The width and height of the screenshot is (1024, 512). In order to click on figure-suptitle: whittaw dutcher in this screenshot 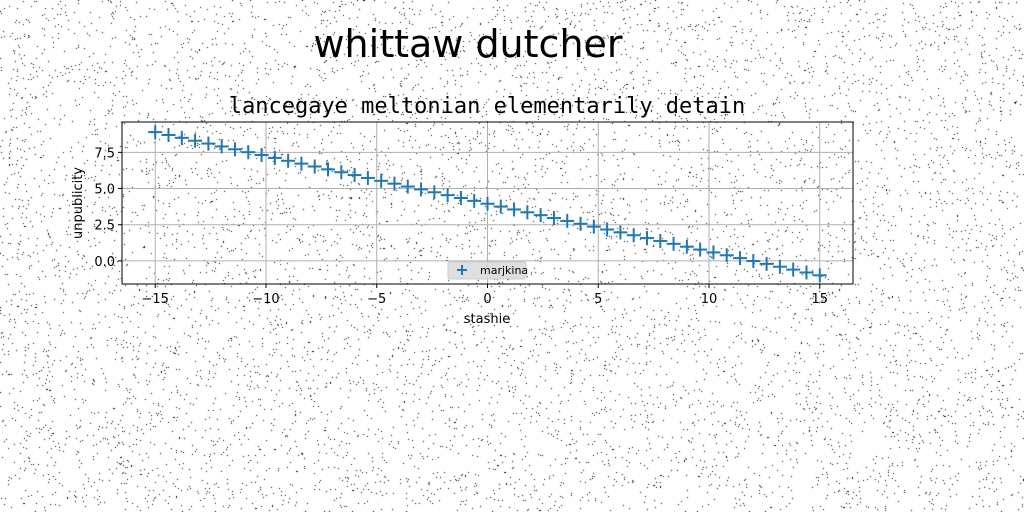, I will do `click(468, 44)`.